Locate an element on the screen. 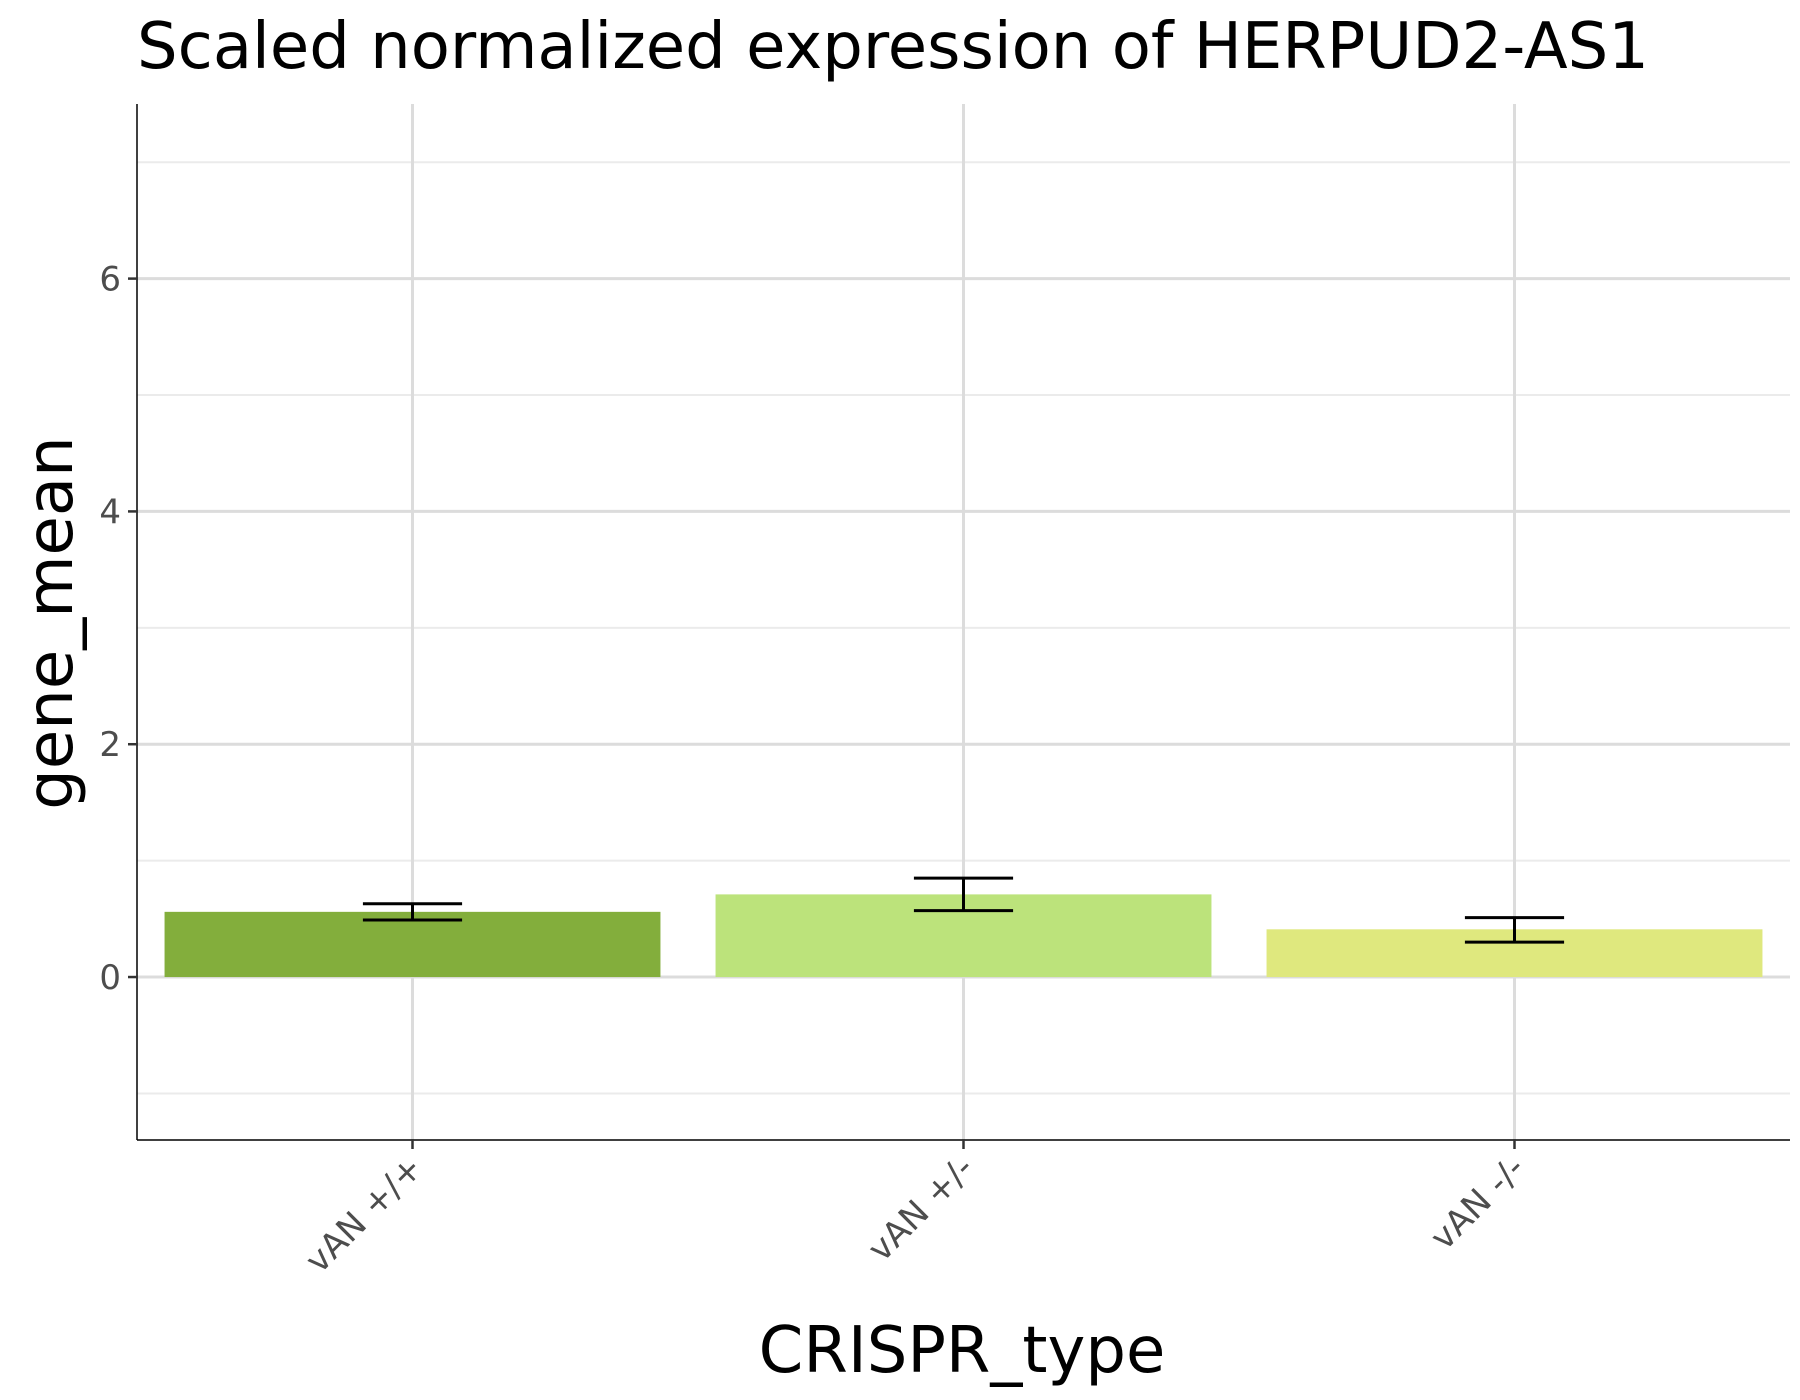 This screenshot has width=1800, height=1400. x-tick-label: vAN -/- is located at coordinates (1478, 1203).